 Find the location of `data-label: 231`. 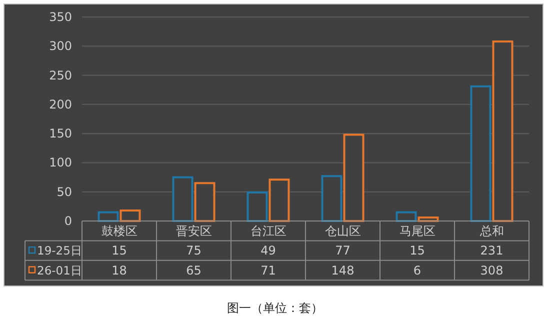

data-label: 231 is located at coordinates (492, 251).